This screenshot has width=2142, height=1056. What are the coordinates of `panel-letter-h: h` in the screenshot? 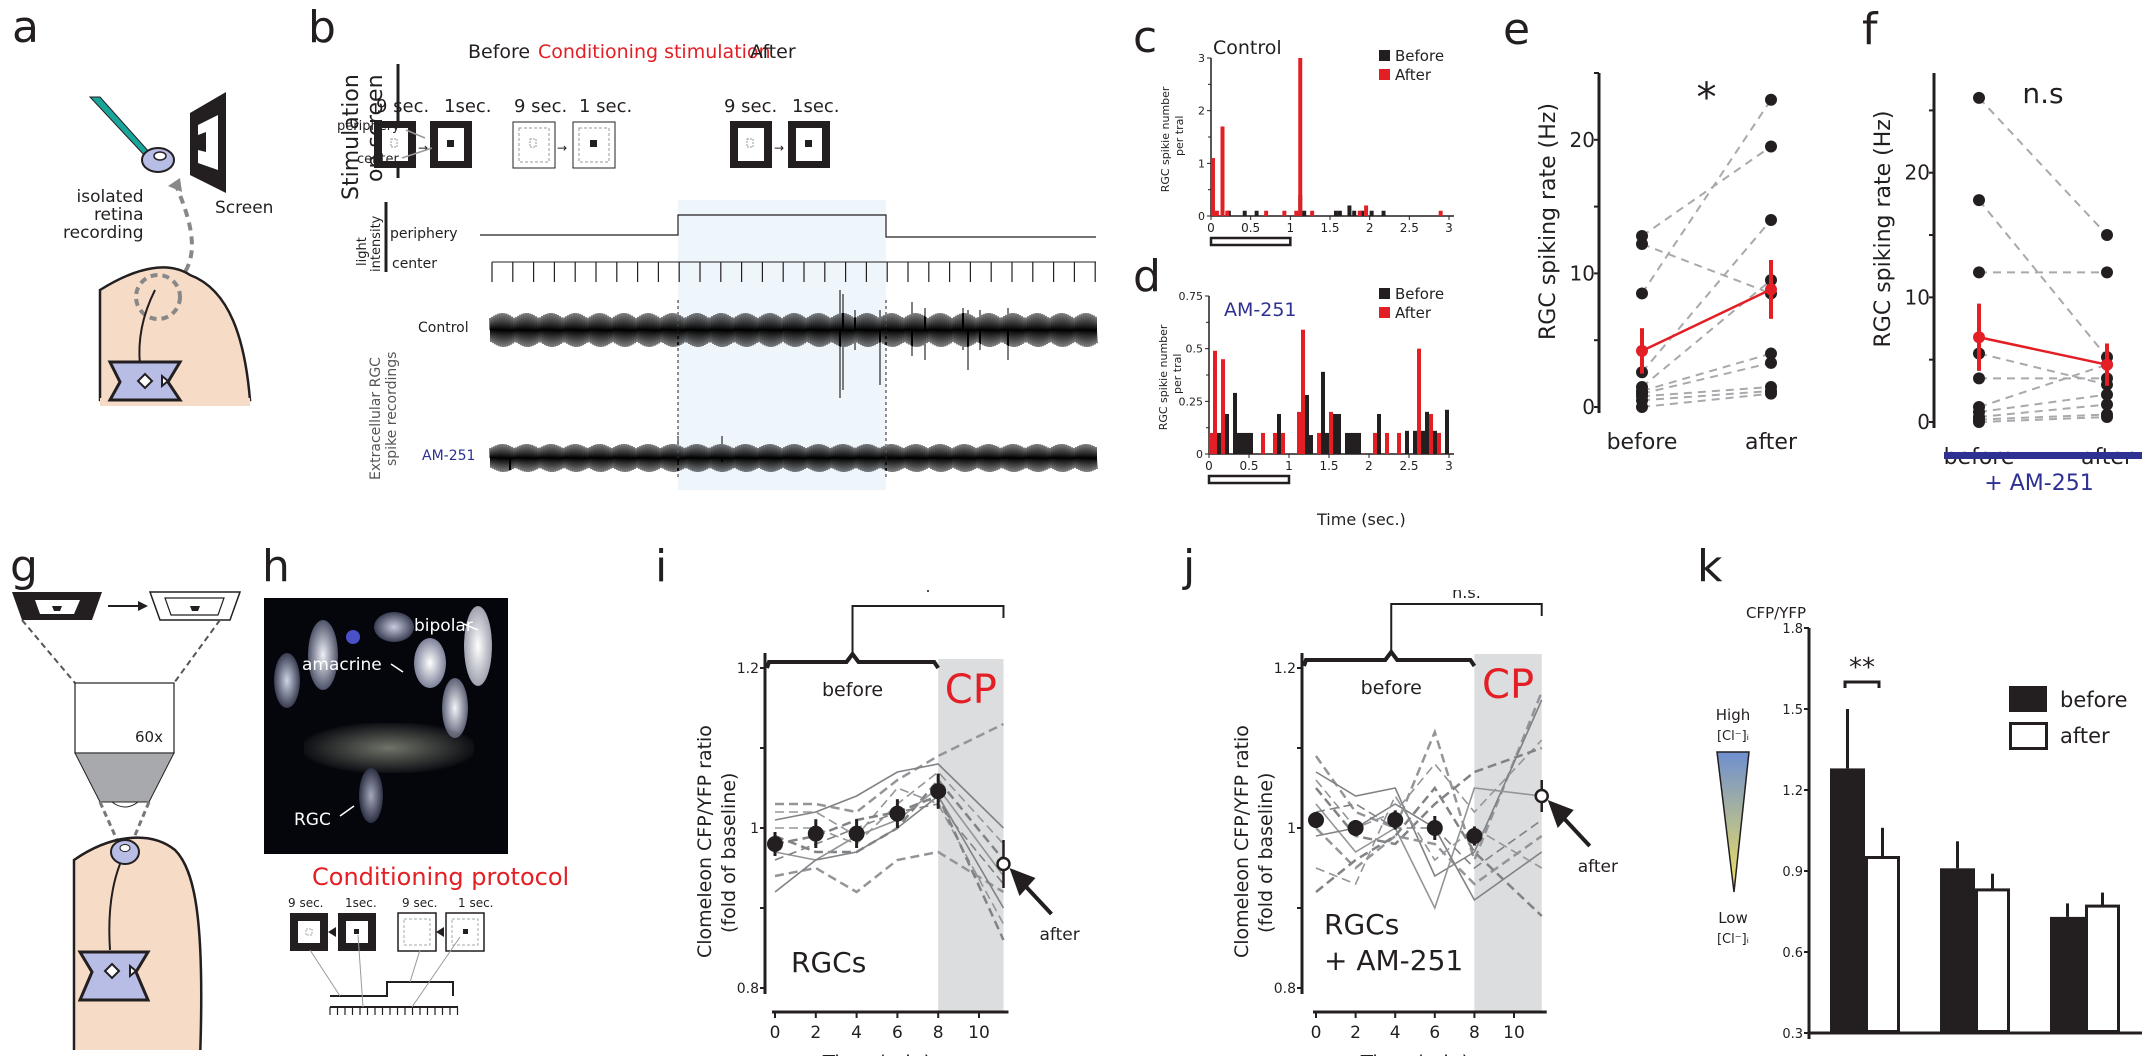 It's located at (276, 566).